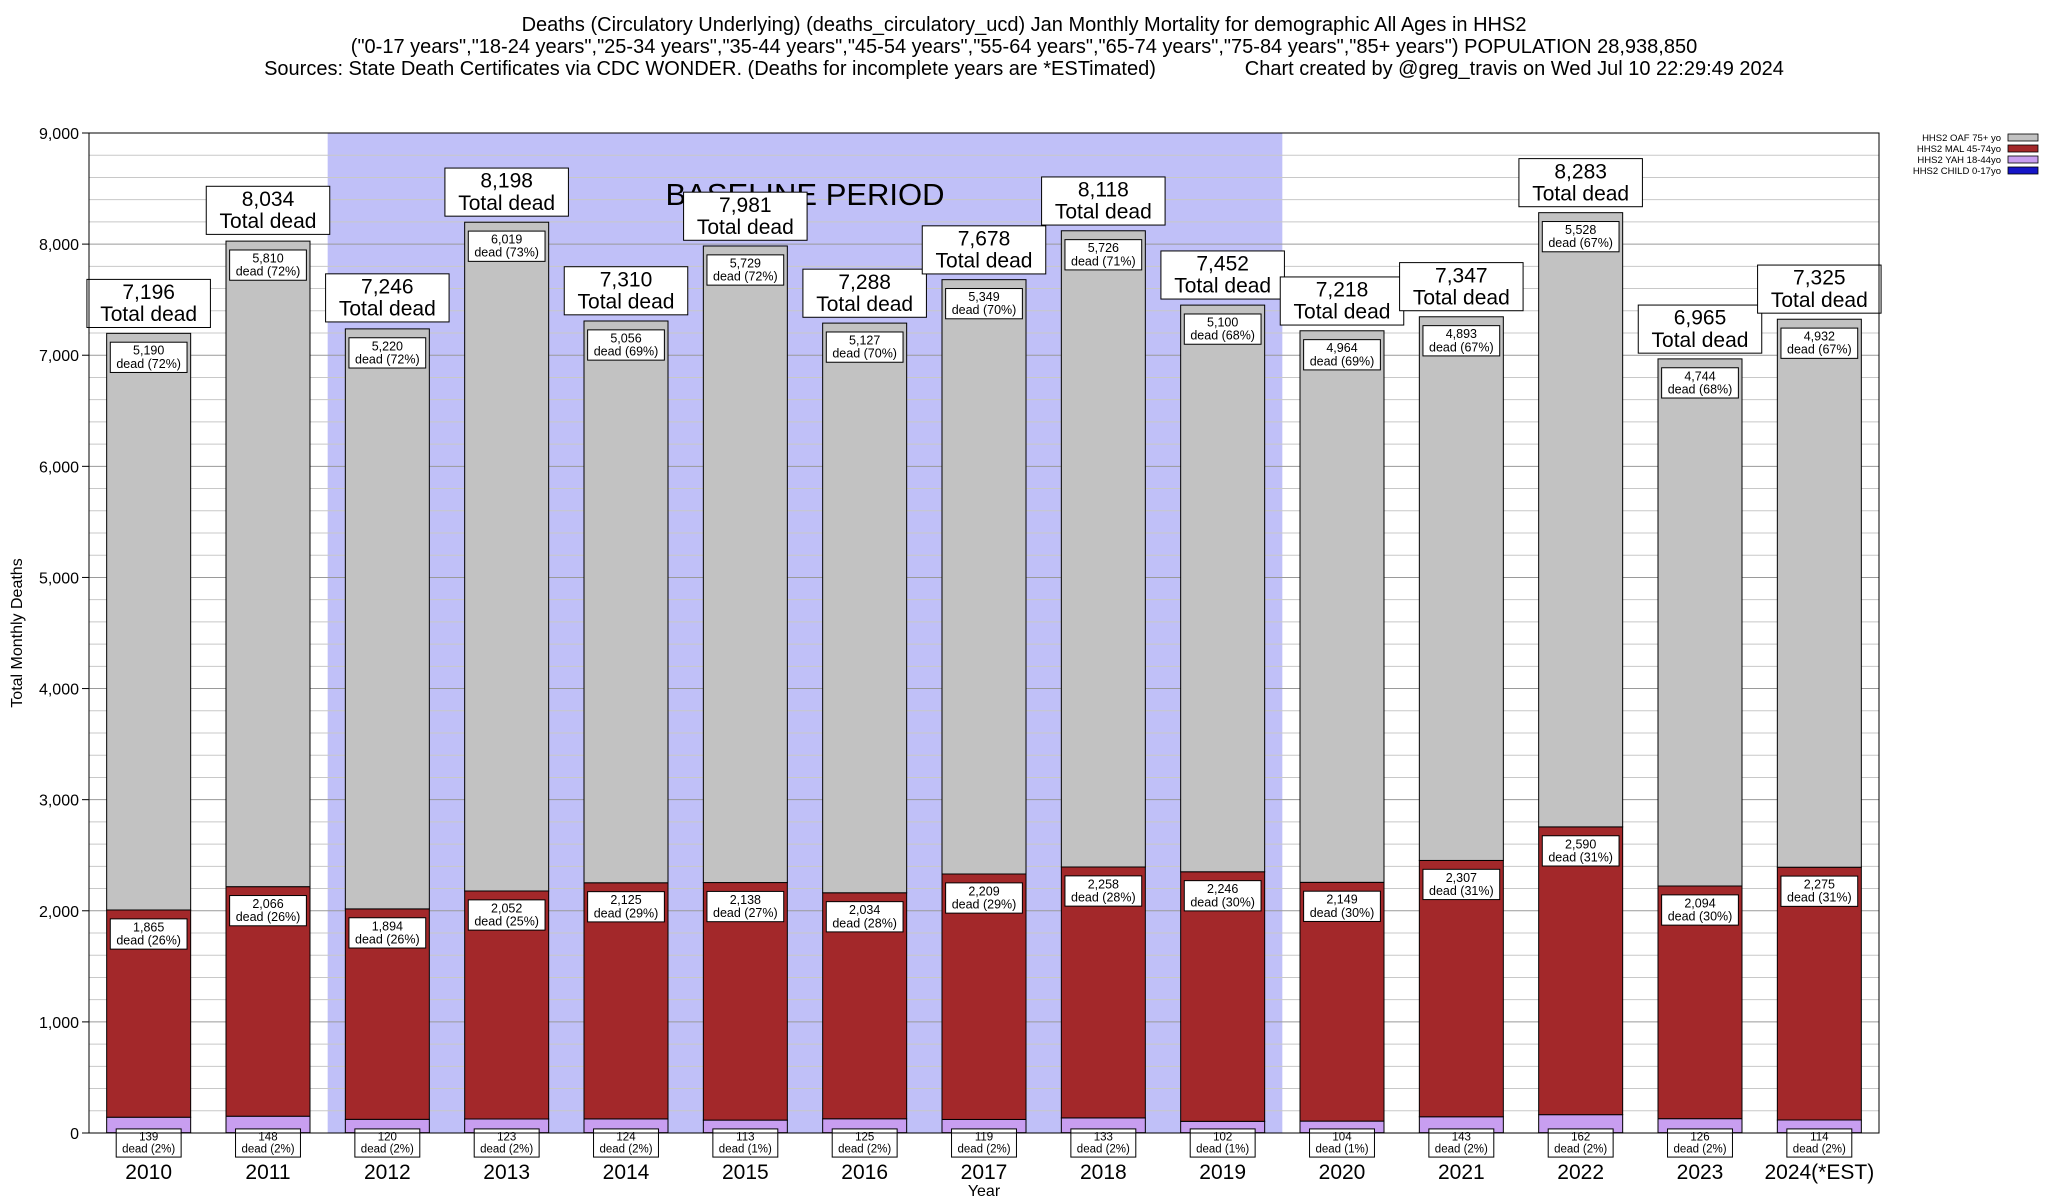 The height and width of the screenshot is (1200, 2048). I want to click on total-label: 7,246, so click(387, 286).